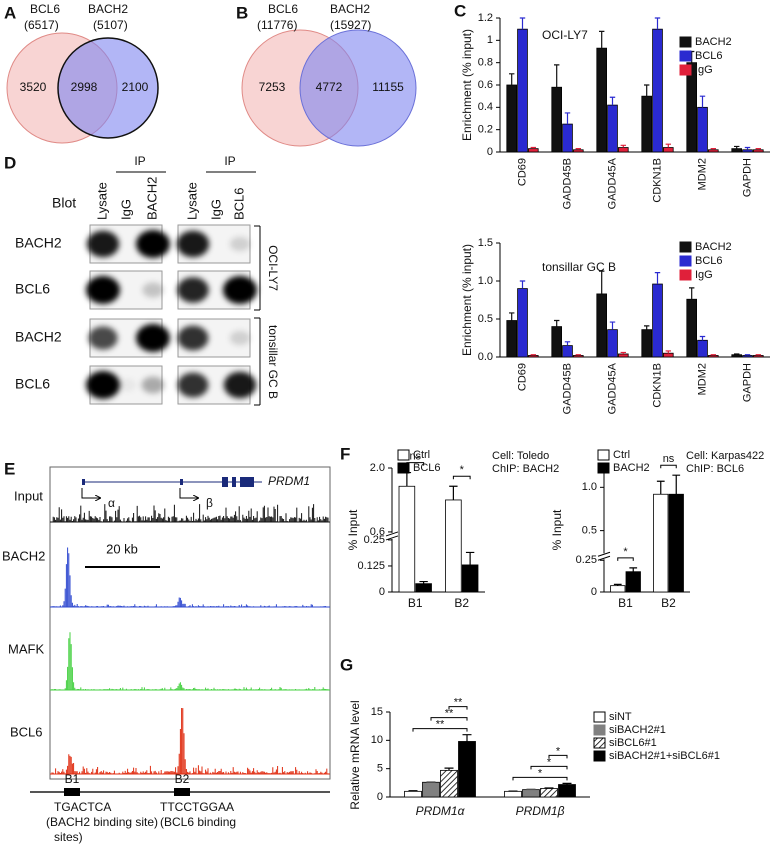  What do you see at coordinates (702, 174) in the screenshot?
I see `x-tick-label: MDM2` at bounding box center [702, 174].